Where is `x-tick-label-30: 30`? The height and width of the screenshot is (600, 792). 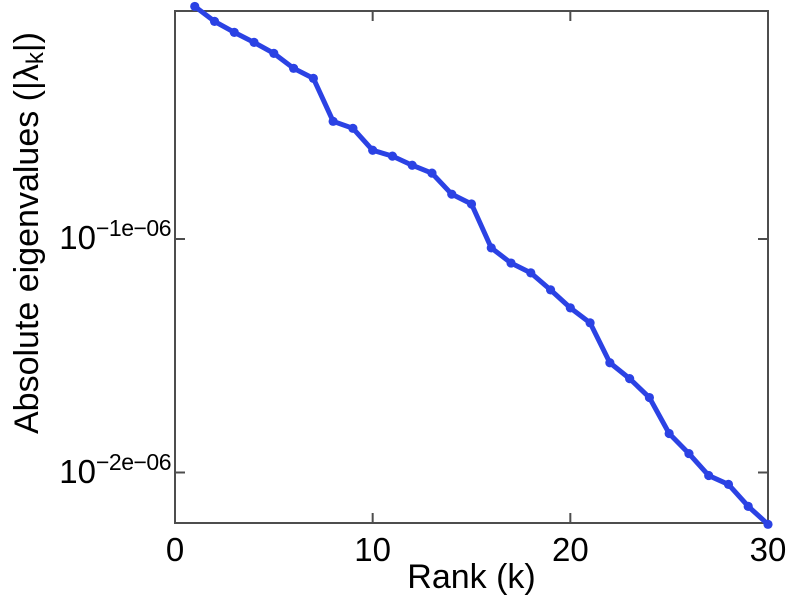
x-tick-label-30: 30 is located at coordinates (768, 549).